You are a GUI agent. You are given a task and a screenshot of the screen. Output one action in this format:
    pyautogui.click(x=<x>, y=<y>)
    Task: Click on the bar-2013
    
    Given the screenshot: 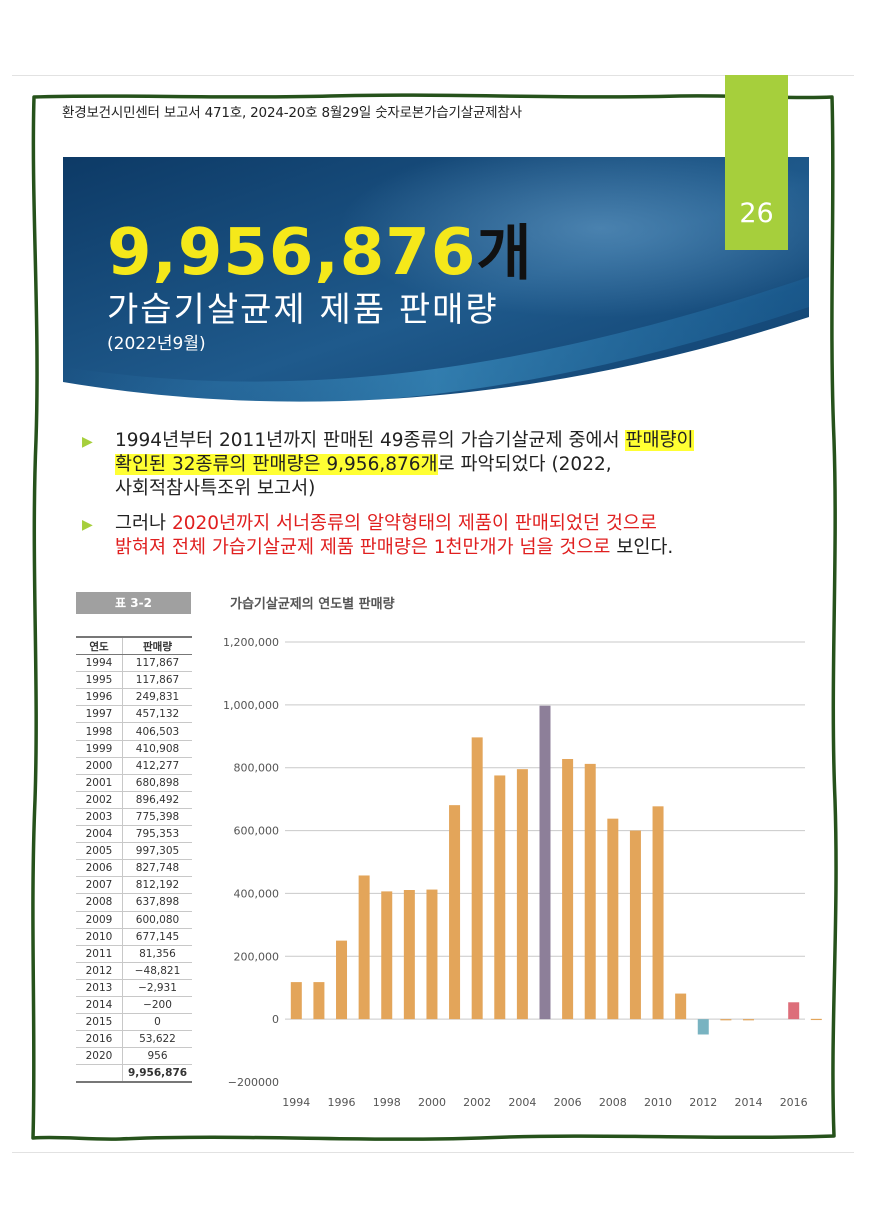 What is the action you would take?
    pyautogui.click(x=726, y=1020)
    